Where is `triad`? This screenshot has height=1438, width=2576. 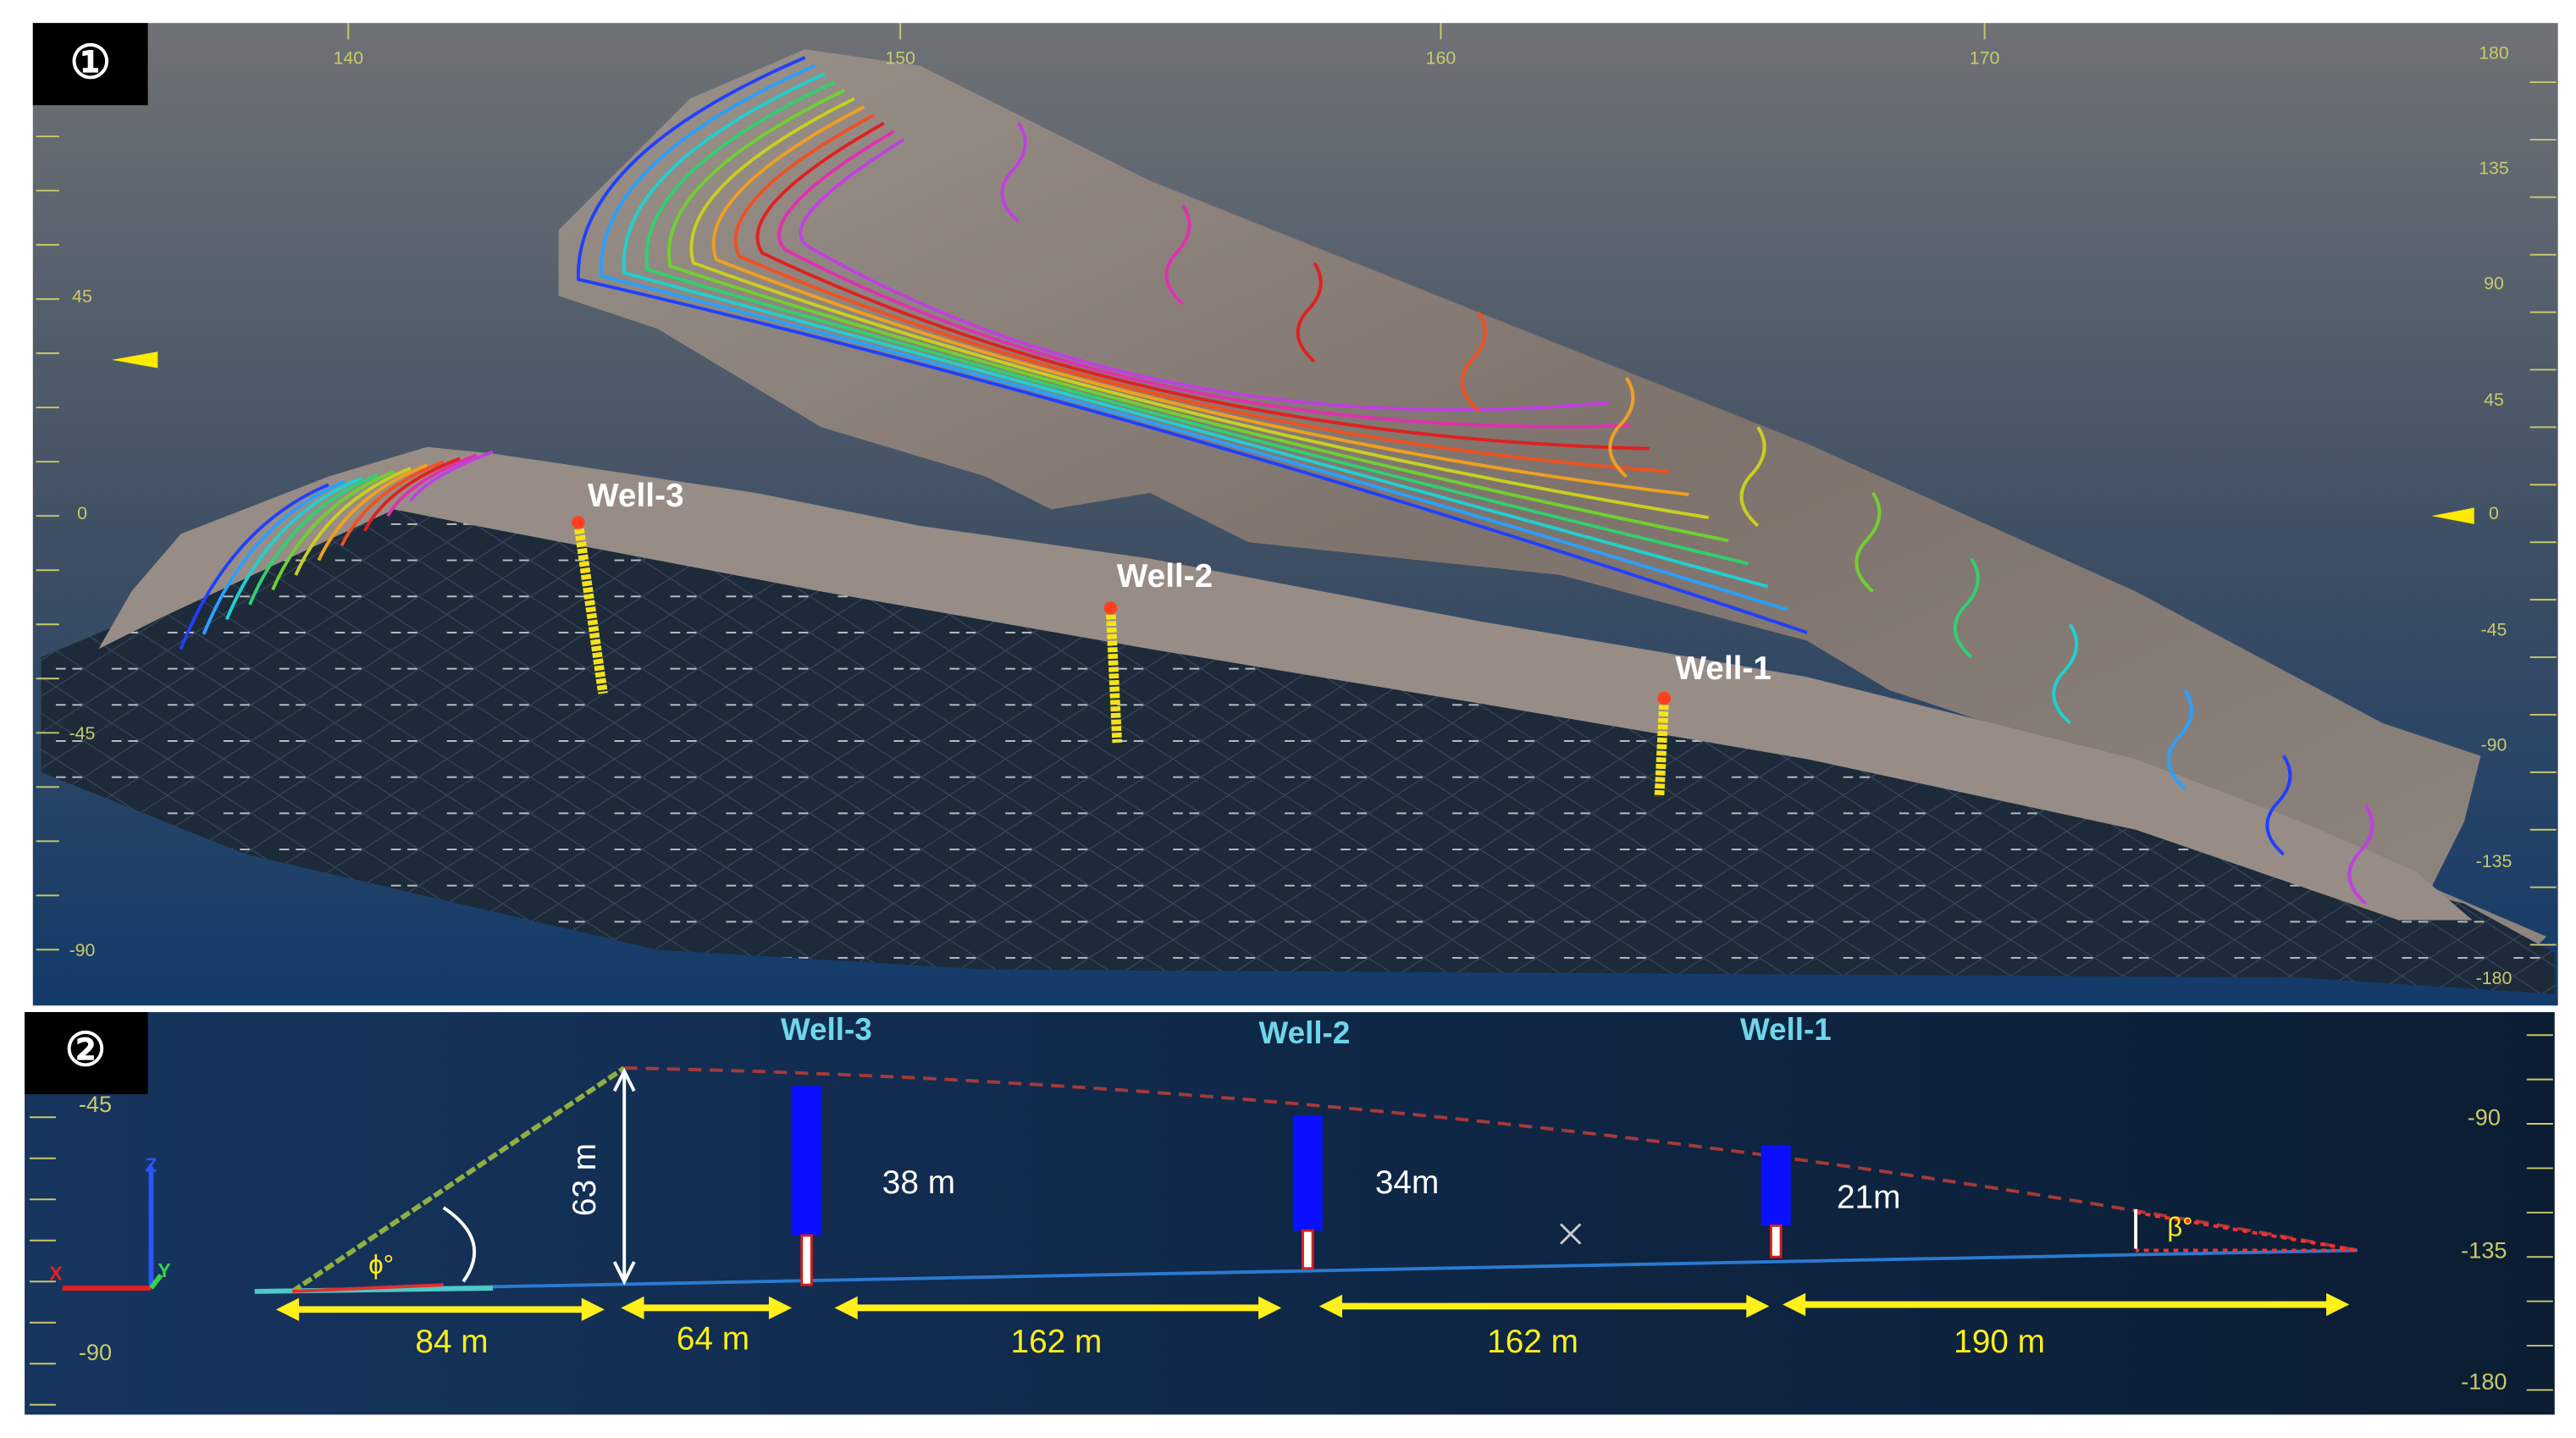 triad is located at coordinates (112, 1228).